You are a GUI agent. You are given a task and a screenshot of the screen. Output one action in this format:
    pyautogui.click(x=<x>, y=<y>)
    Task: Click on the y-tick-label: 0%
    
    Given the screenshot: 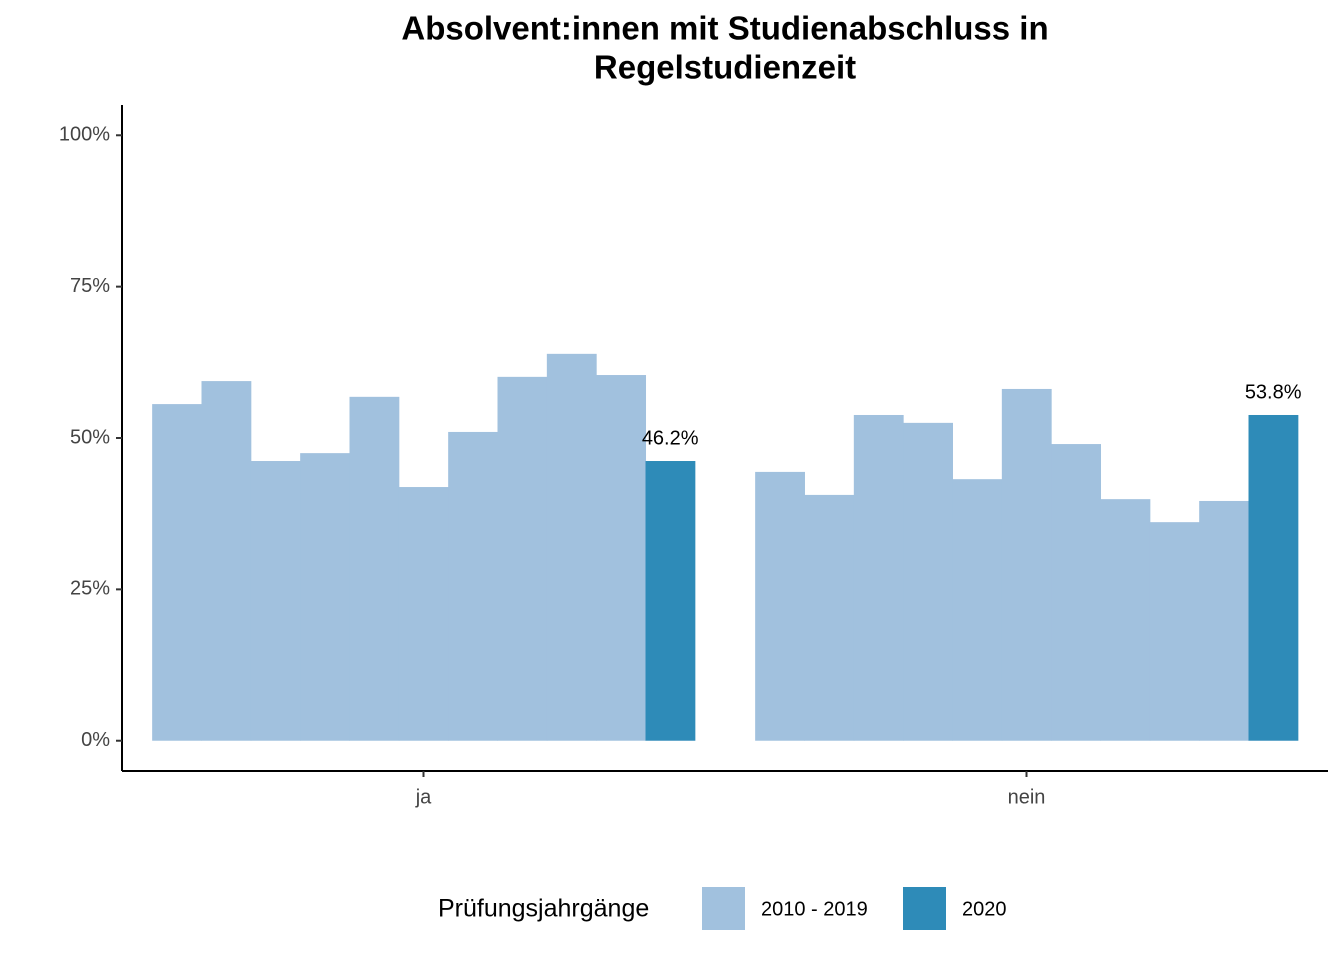 What is the action you would take?
    pyautogui.click(x=95, y=740)
    